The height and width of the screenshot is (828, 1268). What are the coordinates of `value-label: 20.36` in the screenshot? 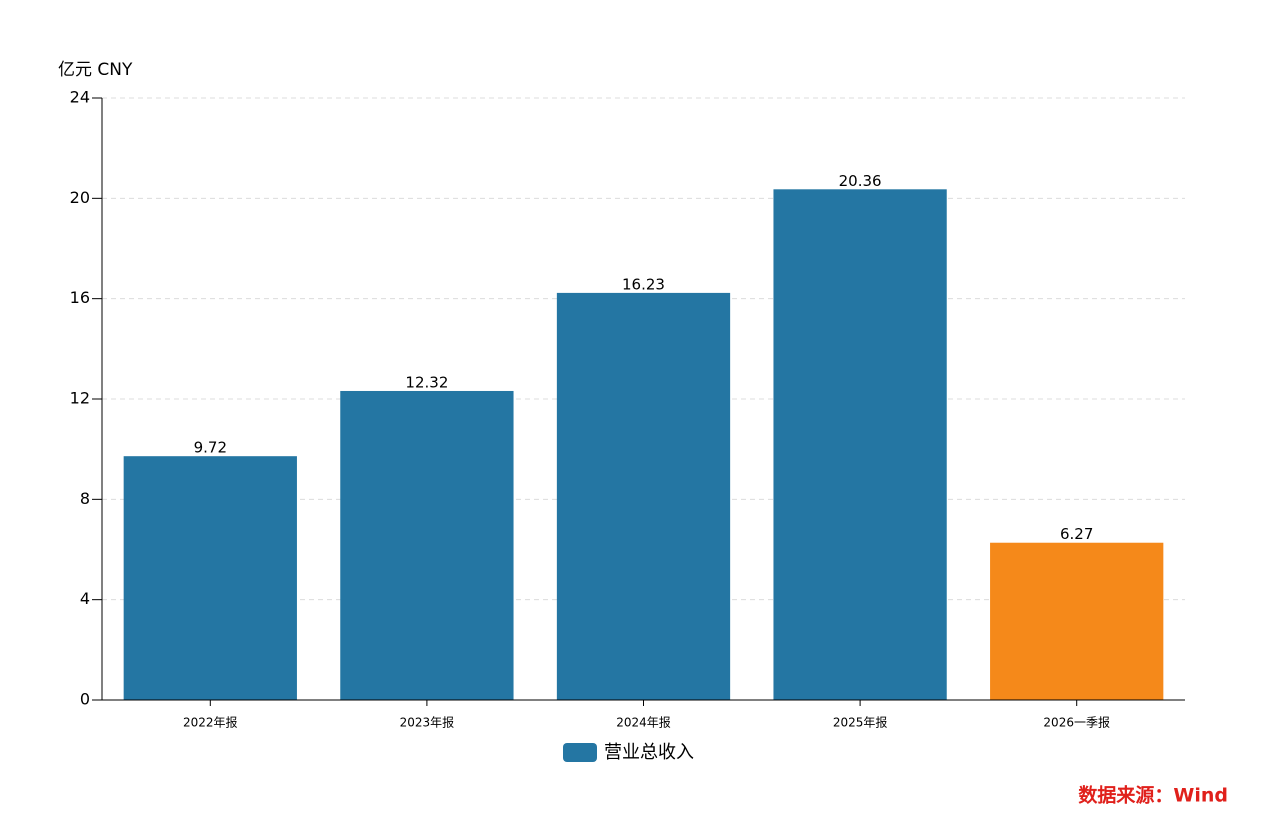 It's located at (860, 181).